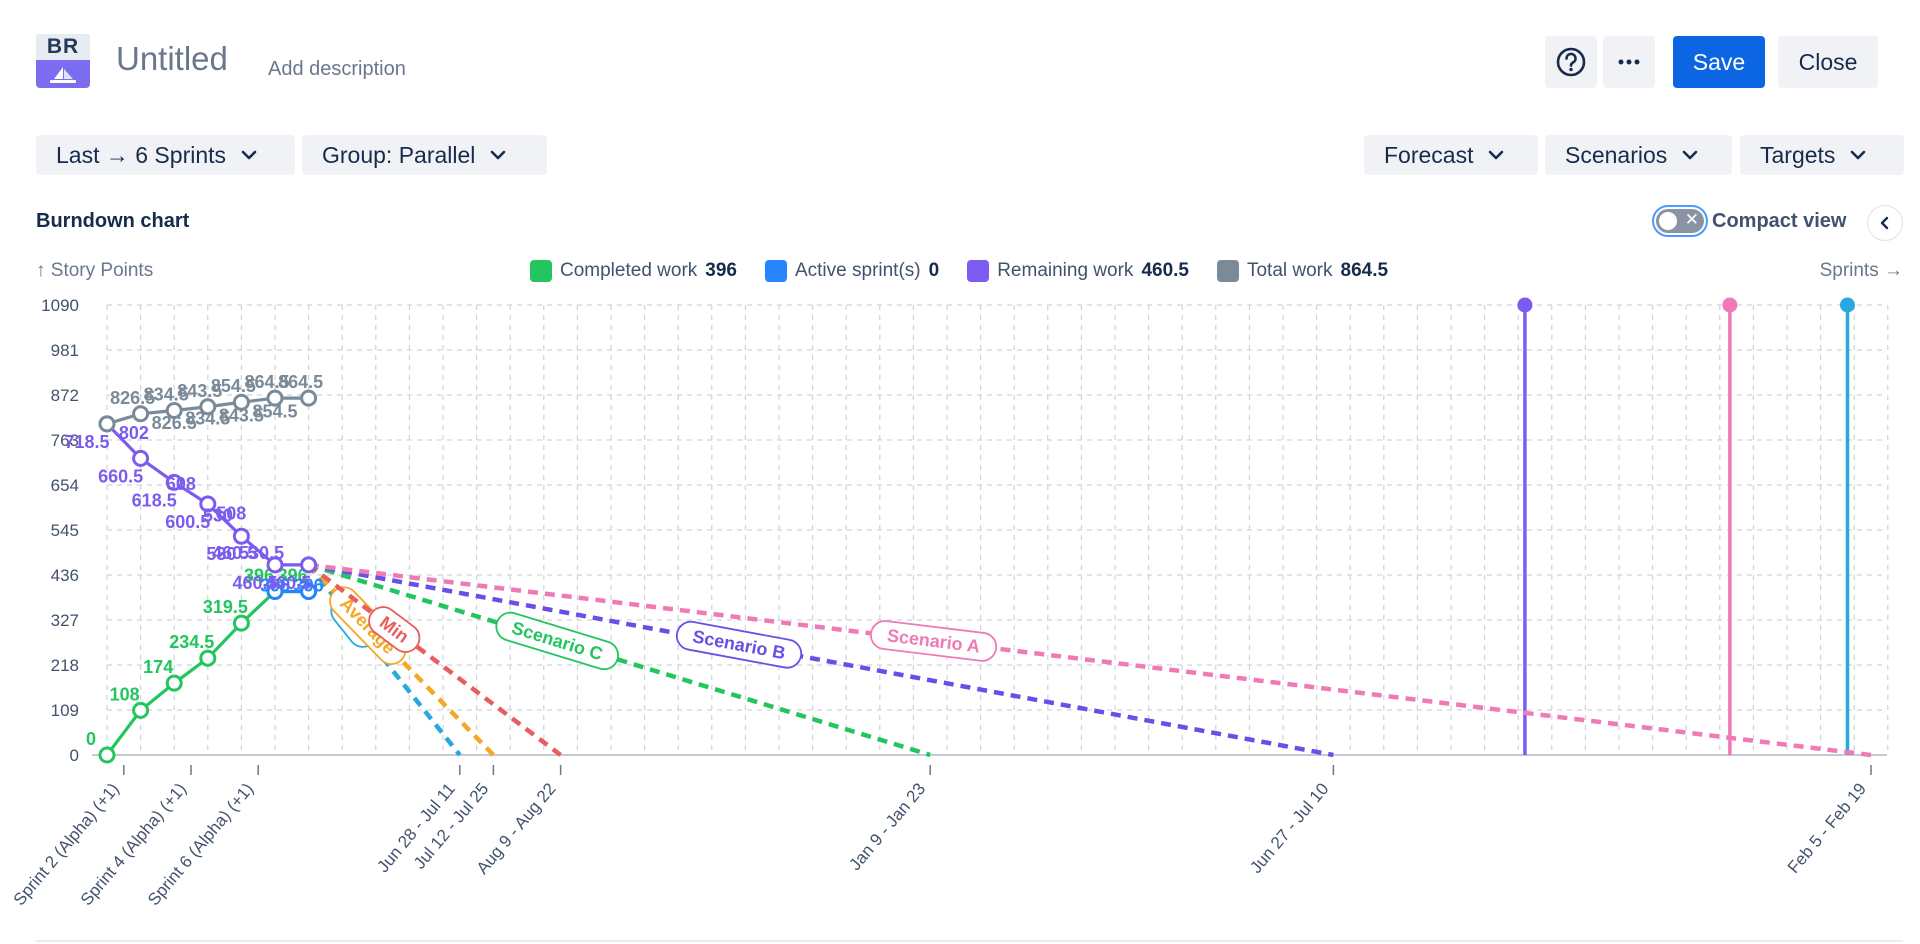 This screenshot has width=1920, height=944. What do you see at coordinates (966, 60) in the screenshot?
I see `top-bar: BR Untitled Add description Save Close` at bounding box center [966, 60].